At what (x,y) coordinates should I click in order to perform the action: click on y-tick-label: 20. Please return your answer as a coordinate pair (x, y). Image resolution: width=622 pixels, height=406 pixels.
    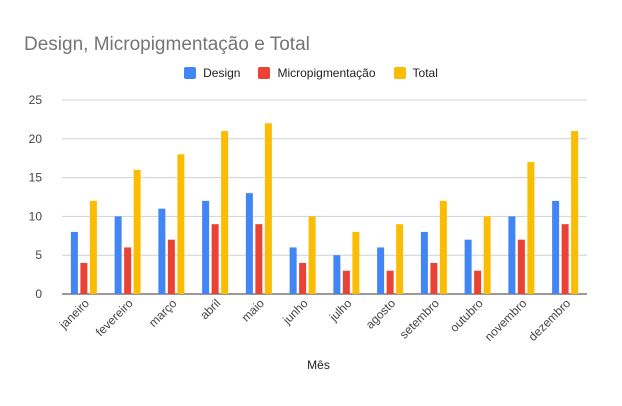
    Looking at the image, I should click on (36, 139).